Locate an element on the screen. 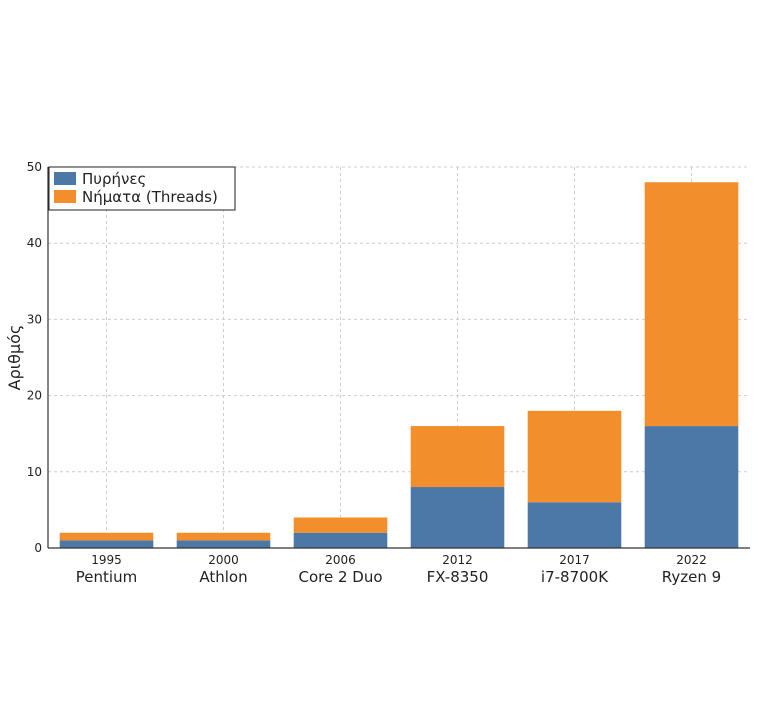  x-tick-label-year: 2000 is located at coordinates (223, 560).